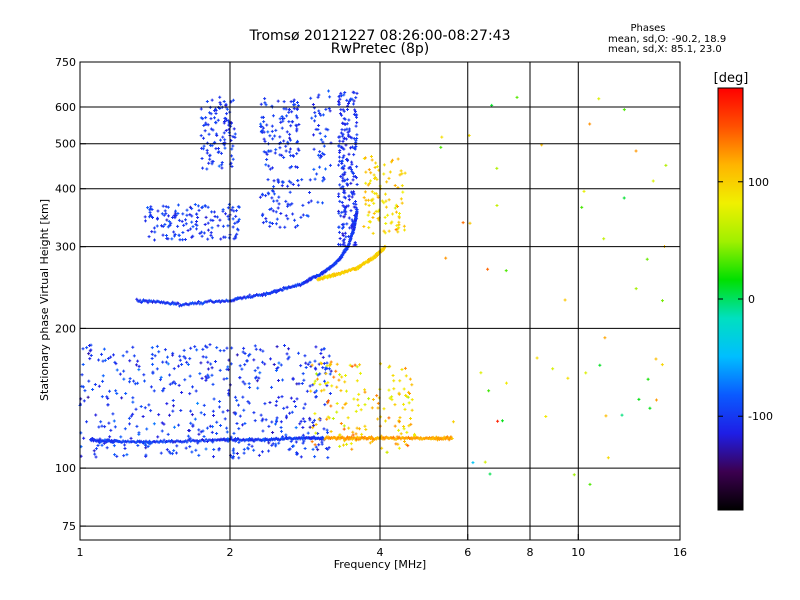  What do you see at coordinates (80, 552) in the screenshot?
I see `x-tick-label: 1` at bounding box center [80, 552].